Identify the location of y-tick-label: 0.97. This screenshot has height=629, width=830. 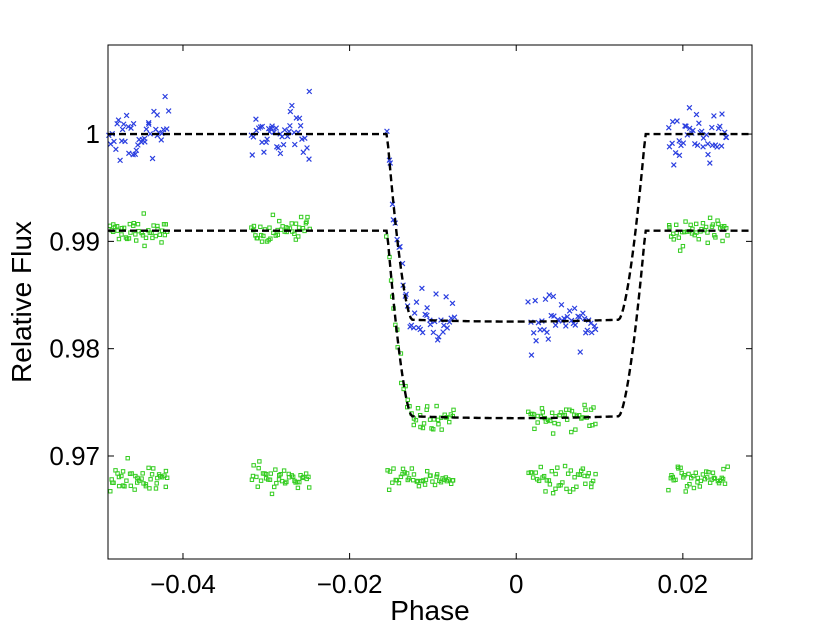
(74, 456).